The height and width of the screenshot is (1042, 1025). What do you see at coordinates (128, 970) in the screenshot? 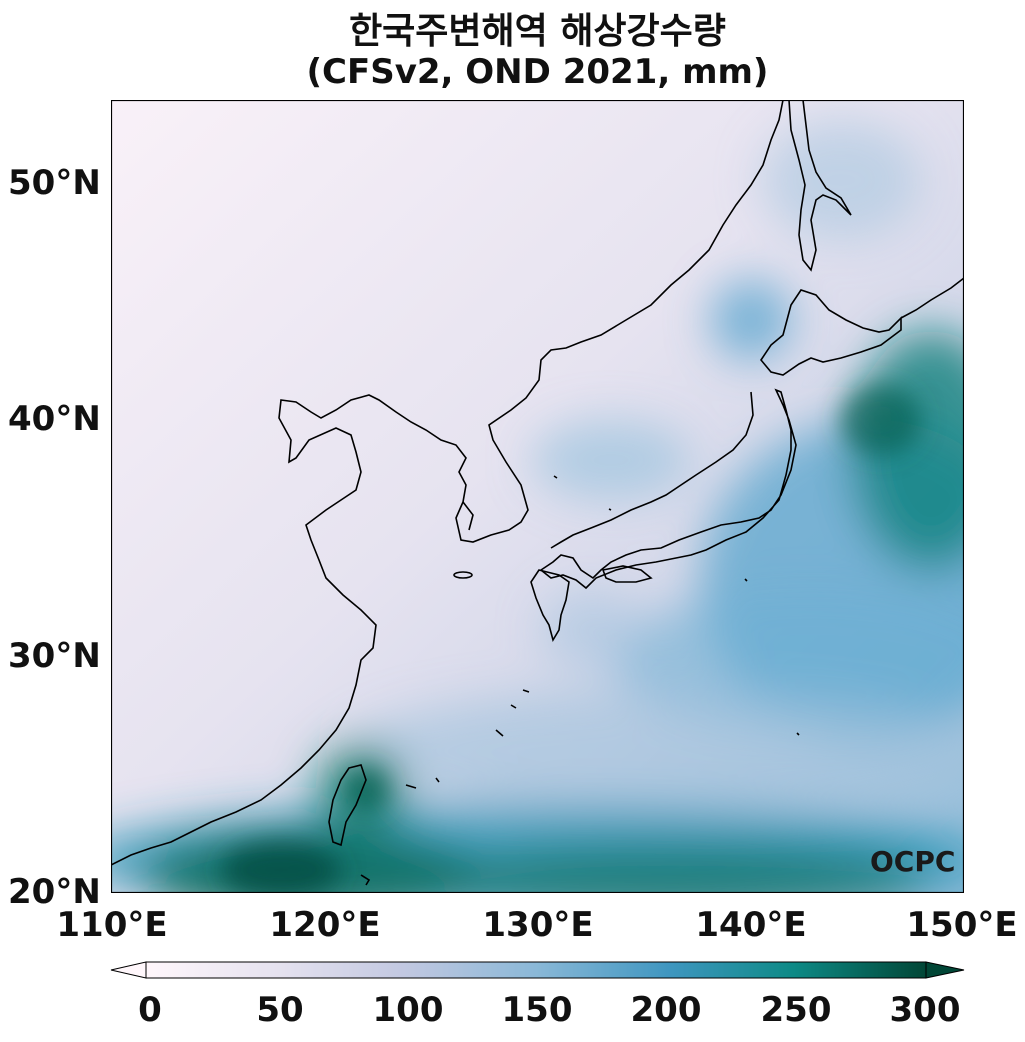
I see `colorbar-min-extend` at bounding box center [128, 970].